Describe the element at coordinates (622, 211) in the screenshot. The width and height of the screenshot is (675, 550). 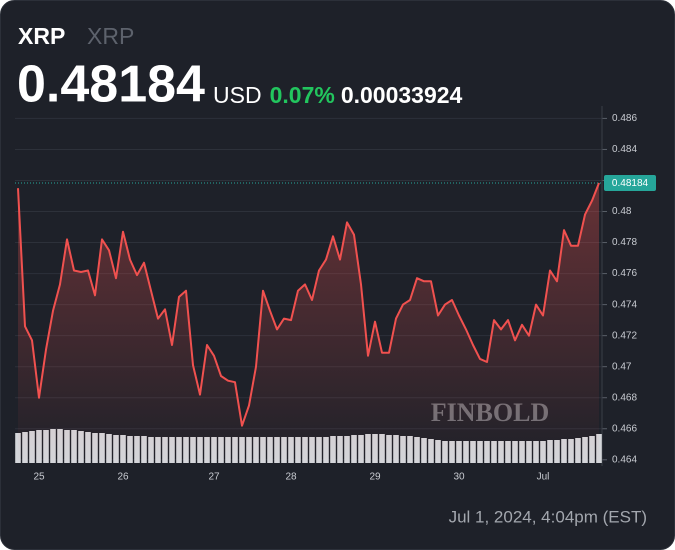
I see `y-tick-label: 0.48` at that location.